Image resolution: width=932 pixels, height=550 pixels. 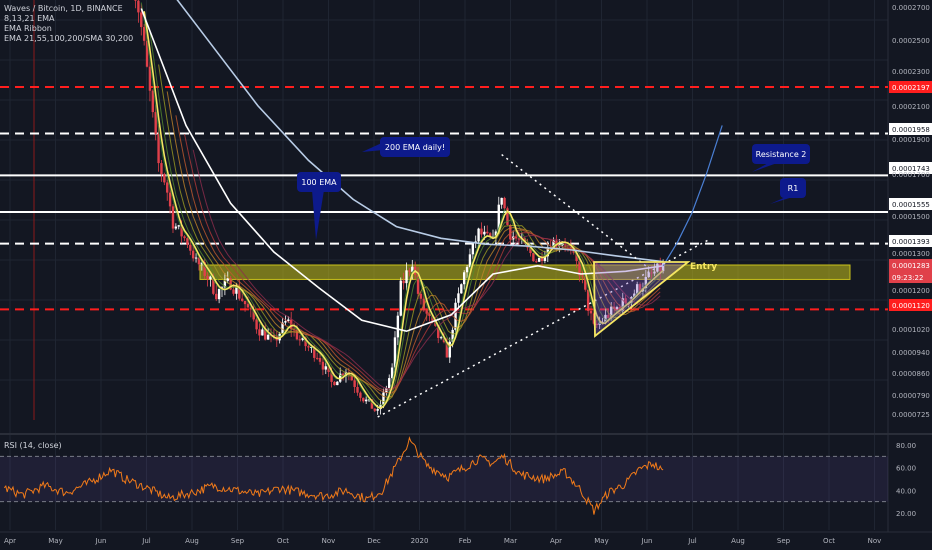 I want to click on rsi-band, so click(x=444, y=479).